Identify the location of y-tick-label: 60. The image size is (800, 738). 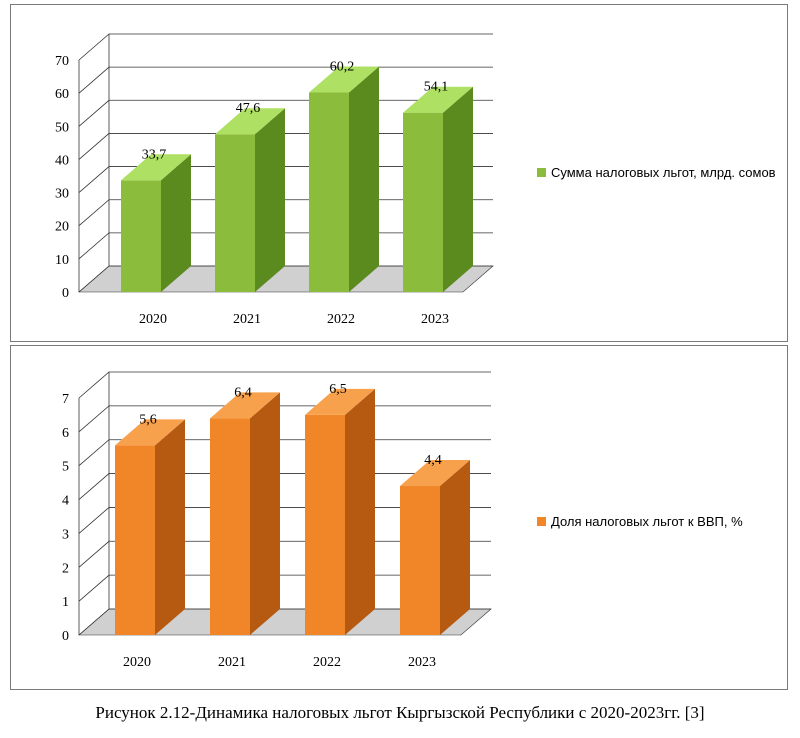
(62, 94).